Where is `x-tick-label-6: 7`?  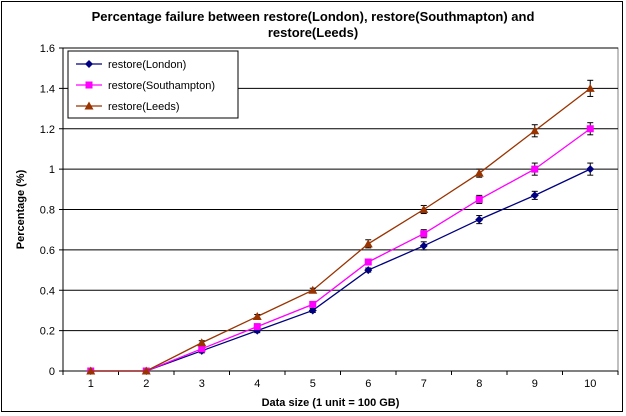
x-tick-label-6: 7 is located at coordinates (424, 384).